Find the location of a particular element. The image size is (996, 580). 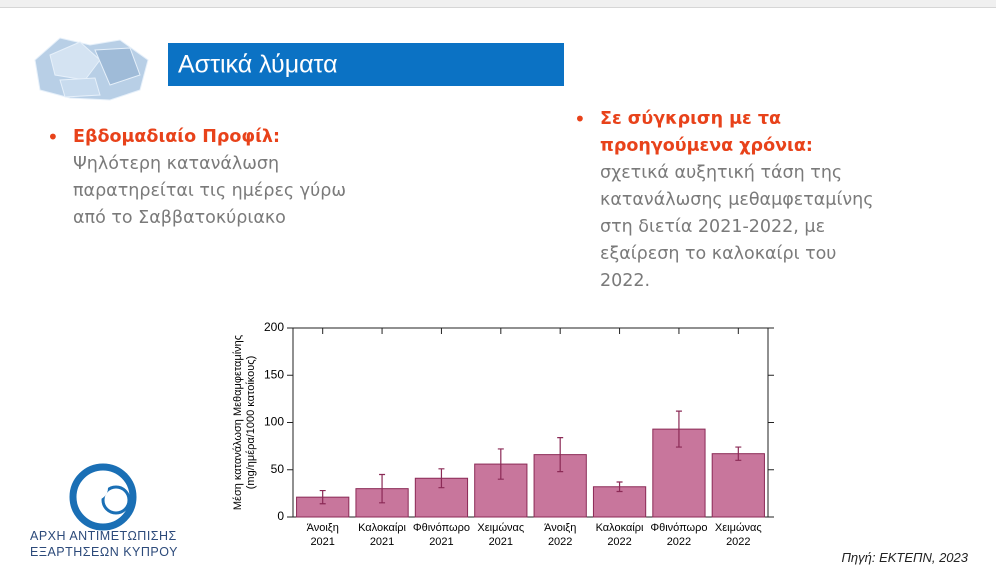

browser-bar is located at coordinates (498, 4).